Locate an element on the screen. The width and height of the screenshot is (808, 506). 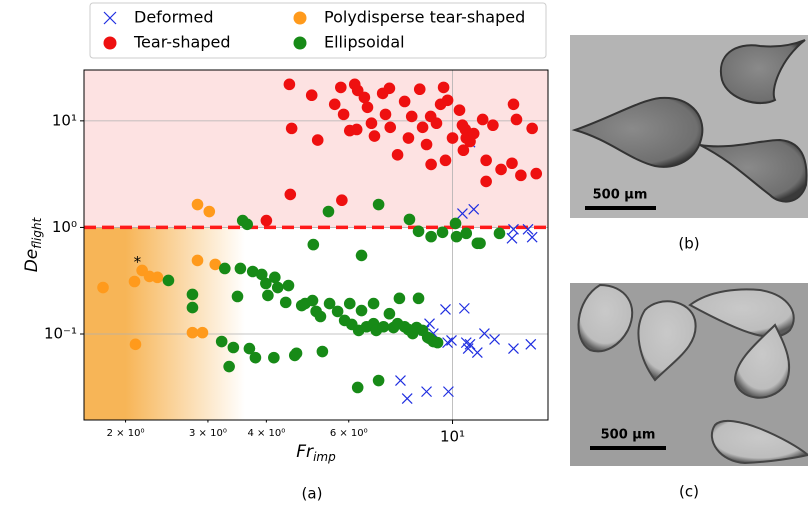
photo-b: 500 µm is located at coordinates (689, 126).